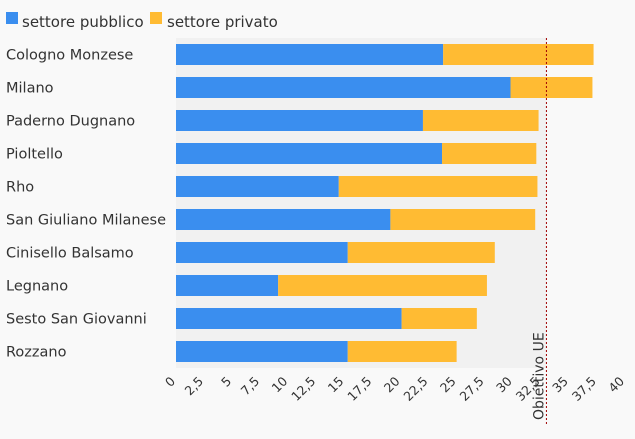  Describe the element at coordinates (415, 389) in the screenshot. I see `x-tick-label: 22,5` at that location.